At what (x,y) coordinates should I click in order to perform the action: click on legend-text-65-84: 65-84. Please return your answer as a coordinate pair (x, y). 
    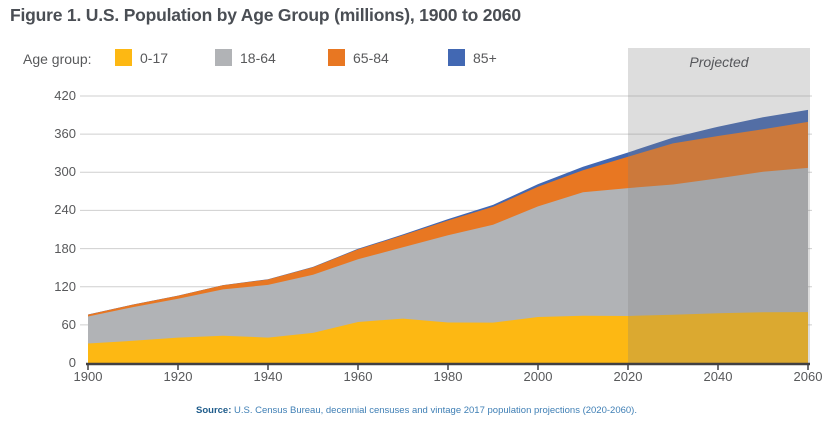
    Looking at the image, I should click on (371, 57).